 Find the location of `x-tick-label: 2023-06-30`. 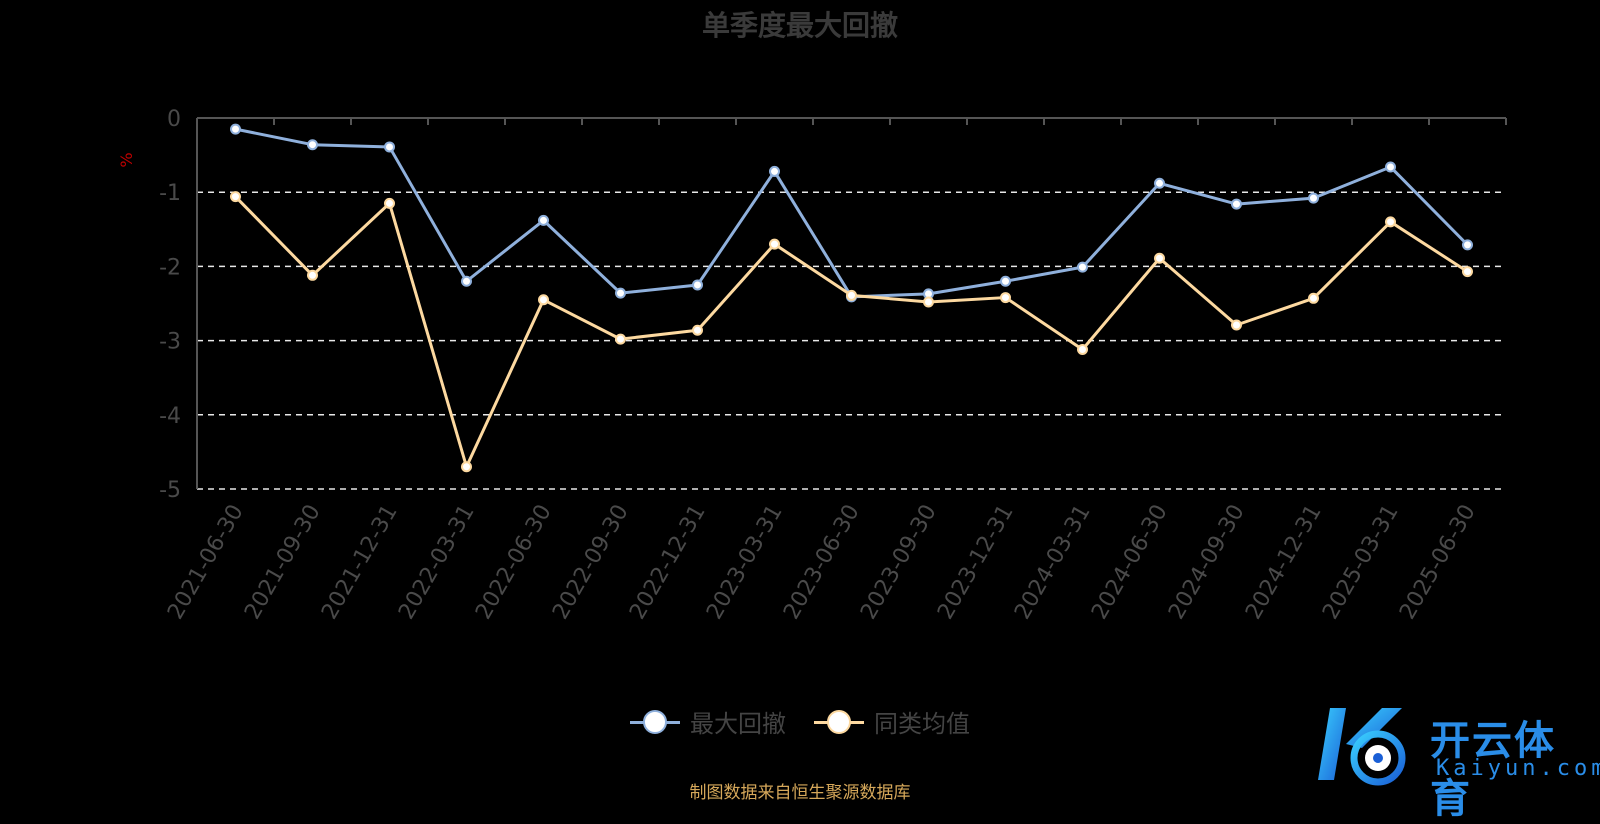

x-tick-label: 2023-06-30 is located at coordinates (822, 562).